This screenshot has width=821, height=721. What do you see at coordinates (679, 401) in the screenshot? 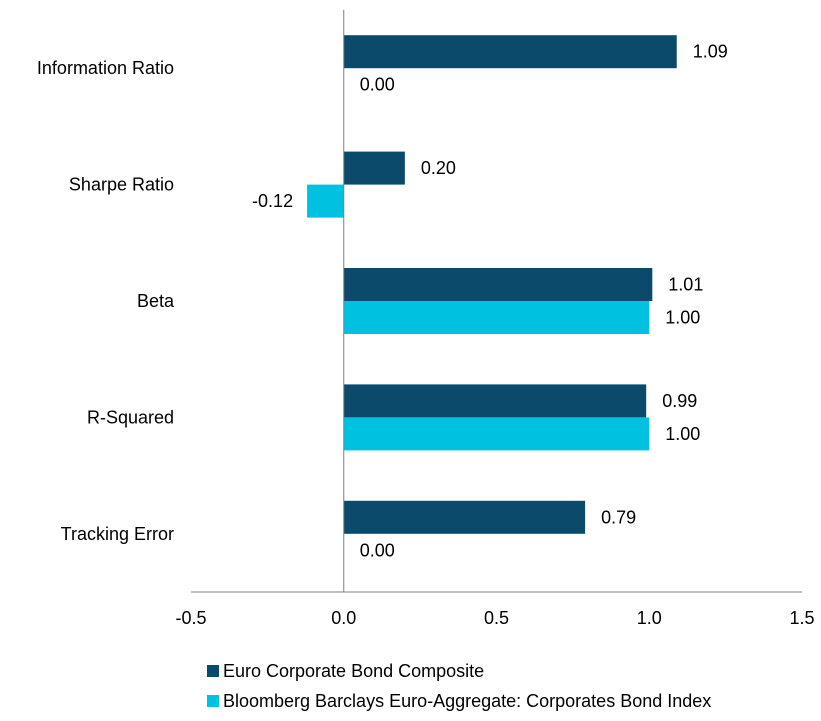
I see `data-label-composite-3: 0.99` at bounding box center [679, 401].